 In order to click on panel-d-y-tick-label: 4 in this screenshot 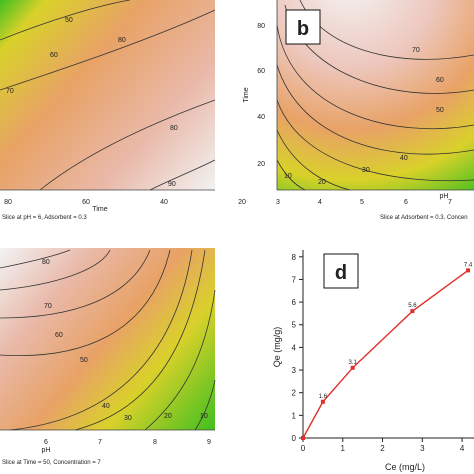, I will do `click(294, 347)`.